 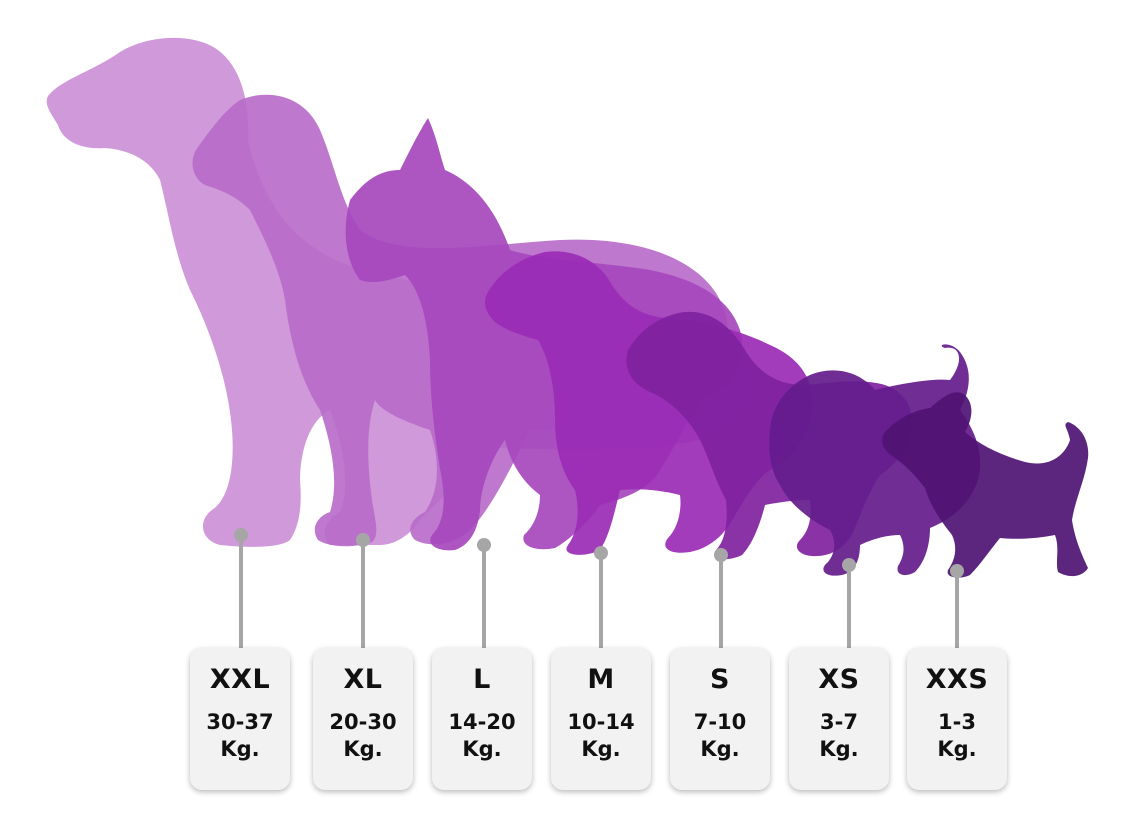 I want to click on size-card-m: M 10-14 Kg., so click(x=601, y=719).